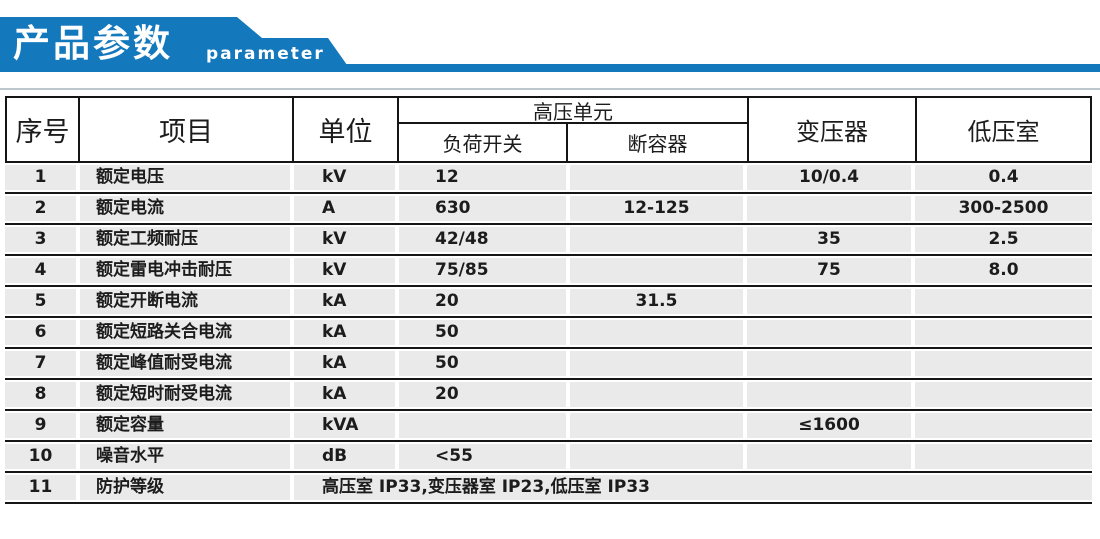  Describe the element at coordinates (185, 487) in the screenshot. I see `cell-item: 防护等级` at that location.